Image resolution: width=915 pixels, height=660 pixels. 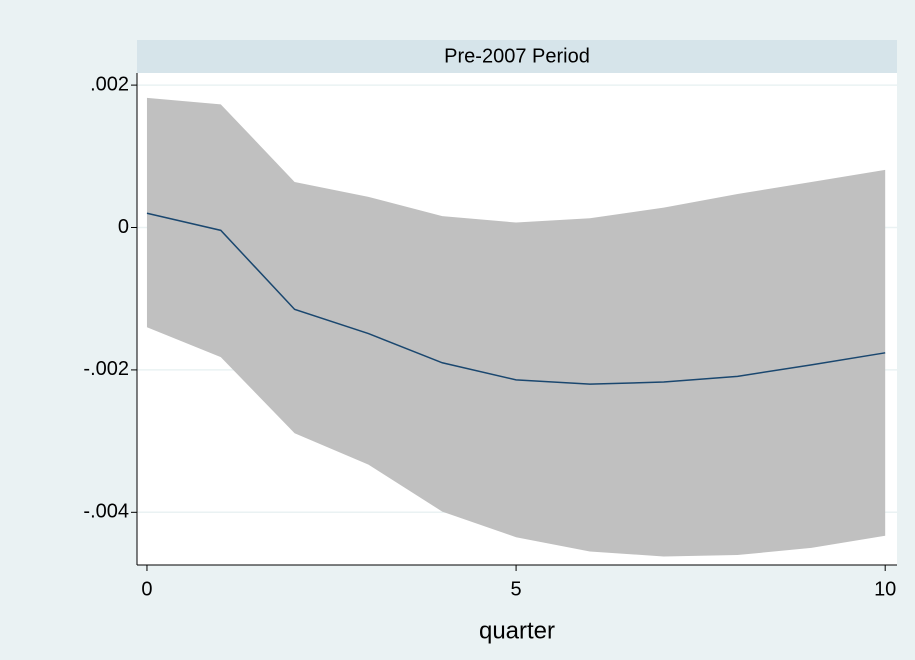 I want to click on x-axis-label: quarter, so click(x=517, y=630).